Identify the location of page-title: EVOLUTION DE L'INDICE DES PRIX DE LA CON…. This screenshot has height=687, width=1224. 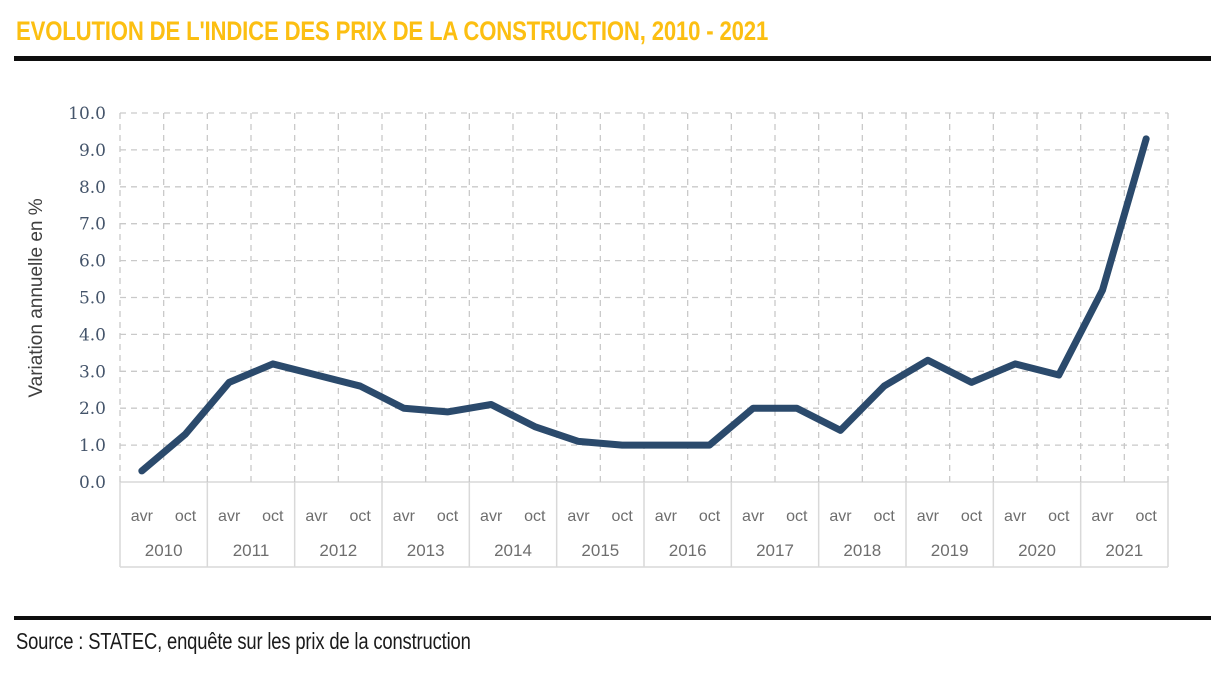
(392, 31).